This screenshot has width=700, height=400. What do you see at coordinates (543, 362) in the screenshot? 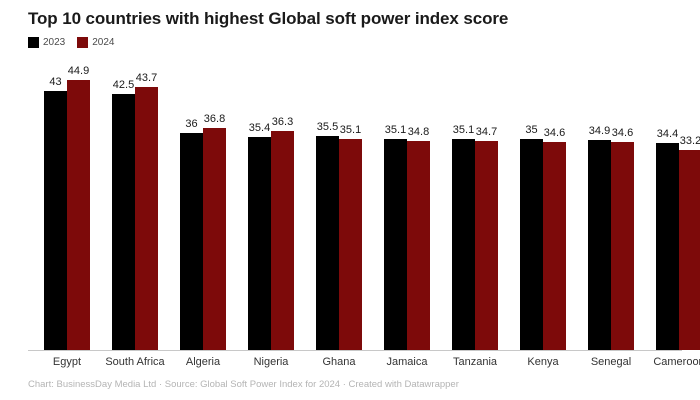
I see `x-axis-label-kenya: Kenya` at bounding box center [543, 362].